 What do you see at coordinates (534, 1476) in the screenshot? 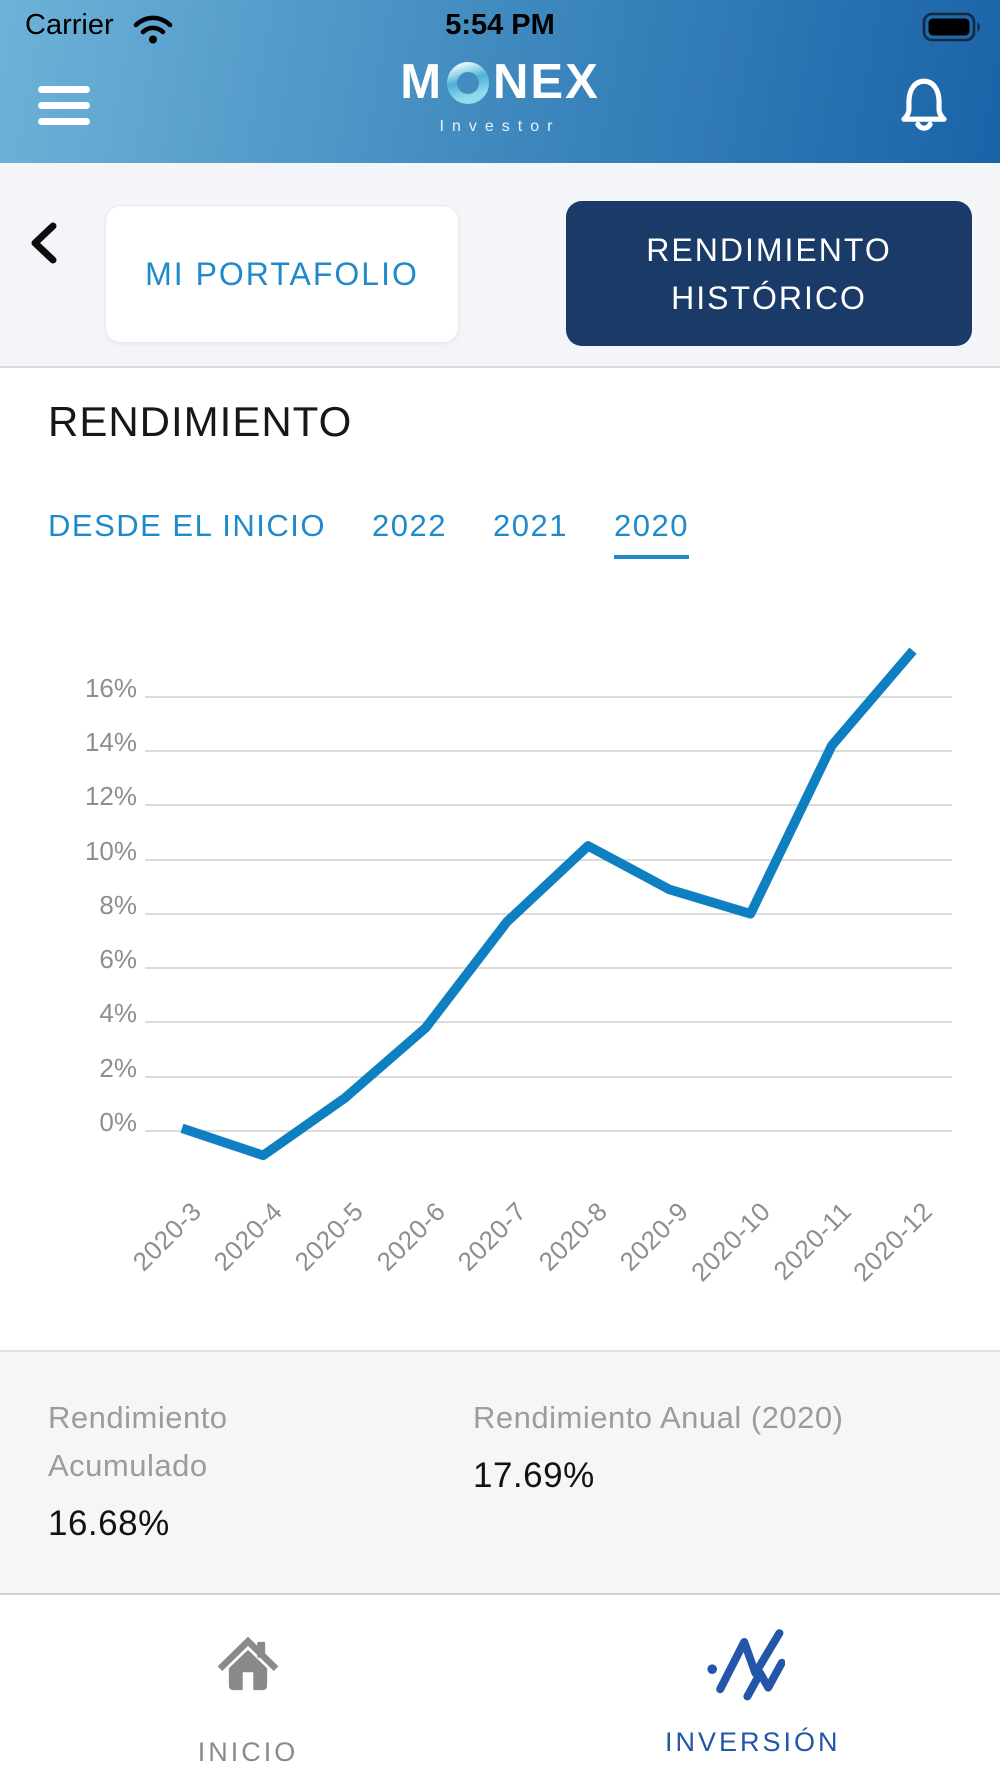
I see `annual-return-value: 17.69%` at bounding box center [534, 1476].